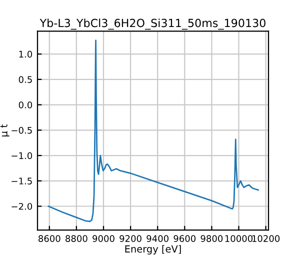  What do you see at coordinates (239, 238) in the screenshot?
I see `x-tick-label: 10000` at bounding box center [239, 238].